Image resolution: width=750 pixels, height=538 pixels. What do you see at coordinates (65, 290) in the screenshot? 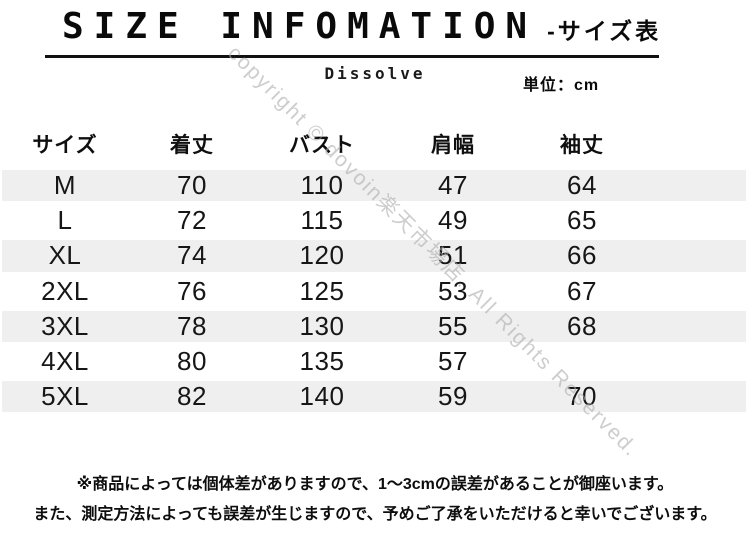
I see `size-cell: 2XL` at bounding box center [65, 290].